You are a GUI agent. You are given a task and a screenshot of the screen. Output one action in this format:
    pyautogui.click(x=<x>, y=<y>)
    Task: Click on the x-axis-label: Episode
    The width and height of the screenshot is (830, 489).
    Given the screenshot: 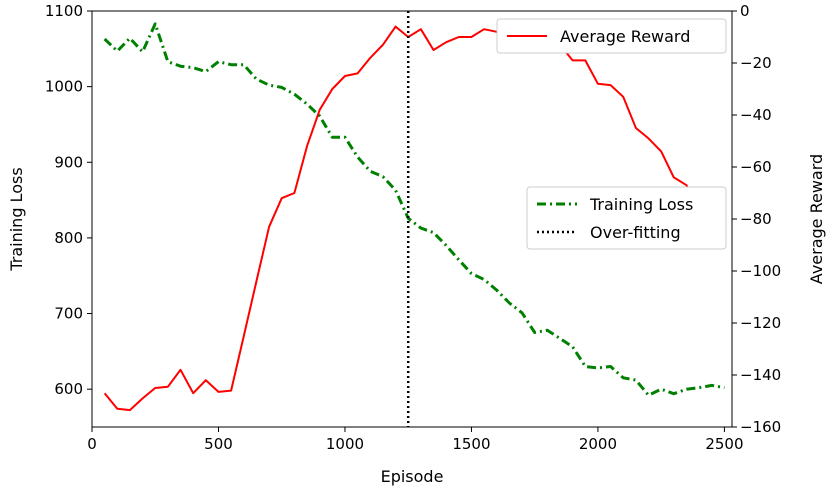 What is the action you would take?
    pyautogui.click(x=412, y=476)
    